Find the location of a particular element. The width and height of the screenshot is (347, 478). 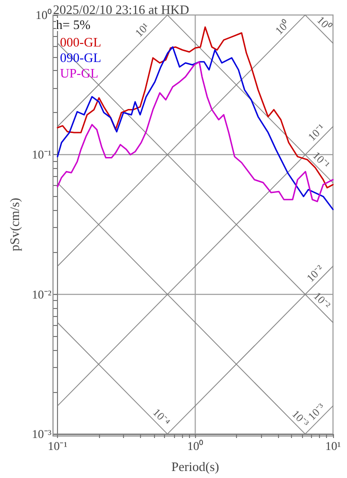

annotation: h= 5% is located at coordinates (73, 24).